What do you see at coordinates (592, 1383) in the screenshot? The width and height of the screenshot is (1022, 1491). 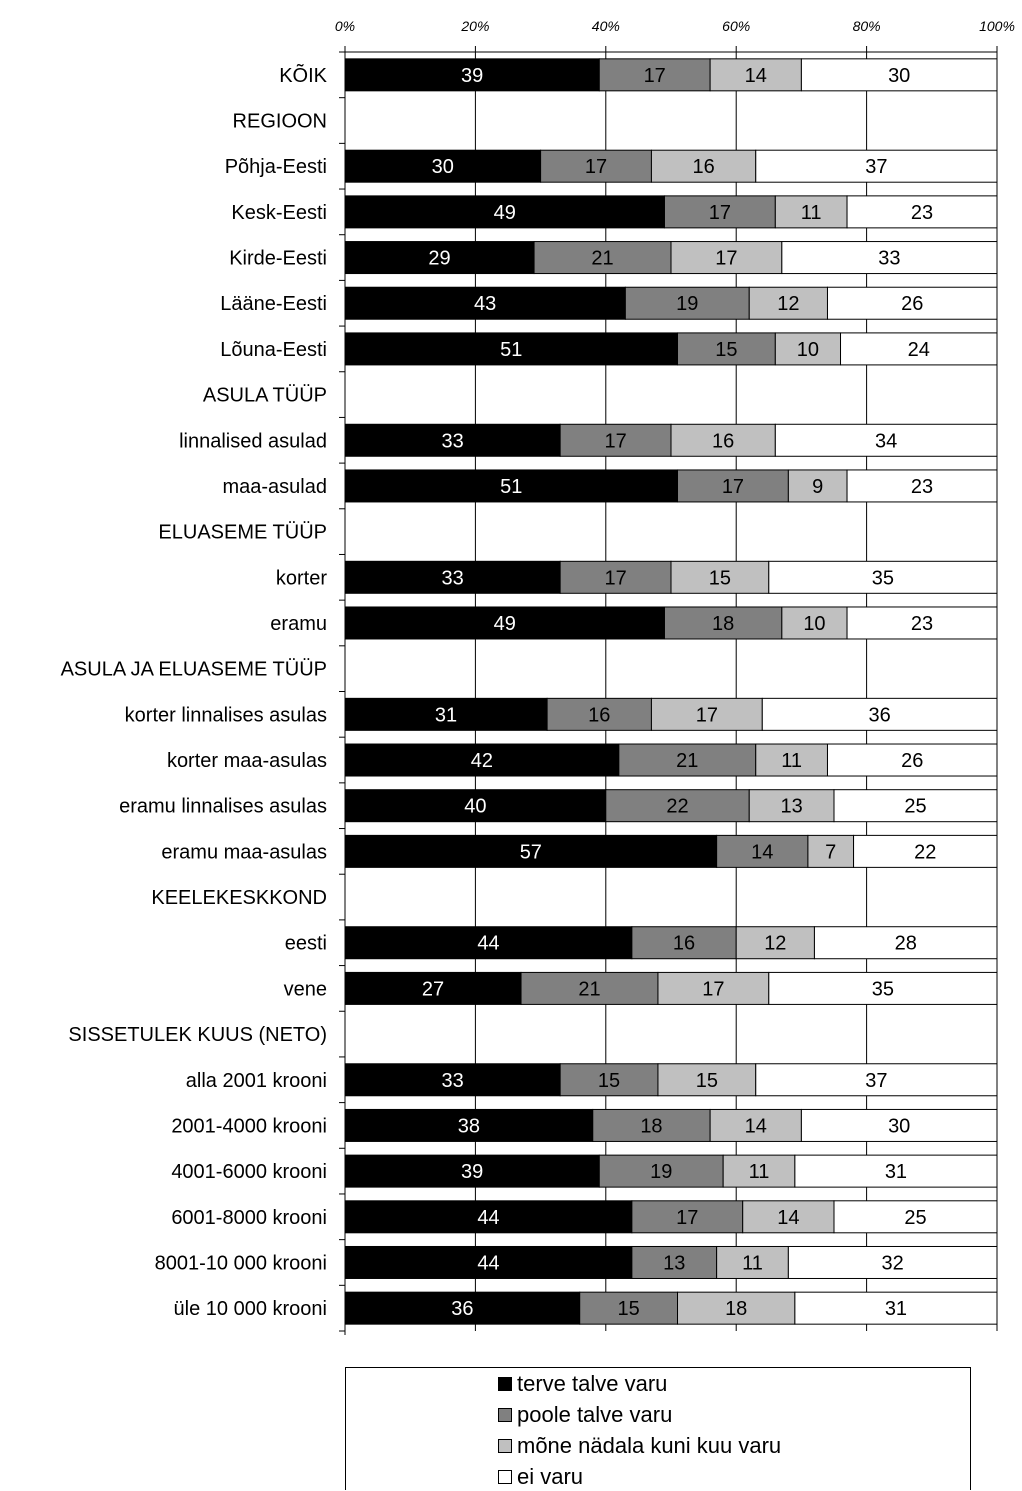 I see `legend-label: terve talve varu` at bounding box center [592, 1383].